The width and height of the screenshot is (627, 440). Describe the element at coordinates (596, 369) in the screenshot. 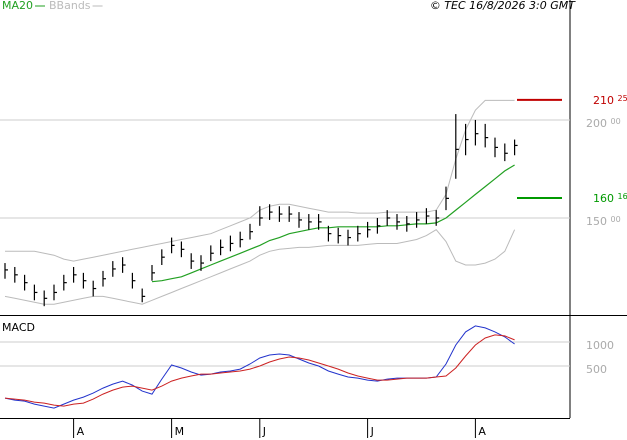

I see `y-tick-label: 500` at that location.